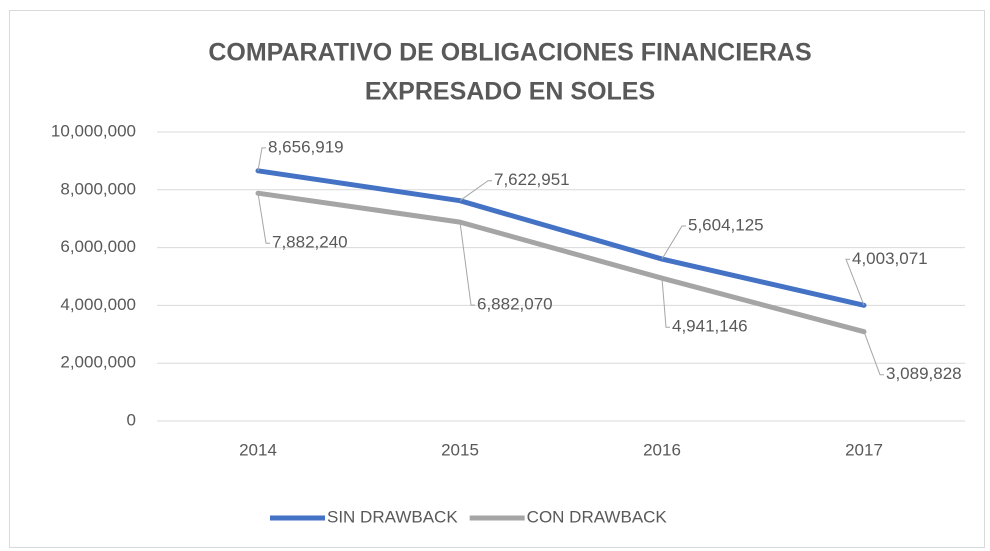 The image size is (990, 551). Describe the element at coordinates (392, 516) in the screenshot. I see `legend-label: SIN DRAWBACK` at that location.